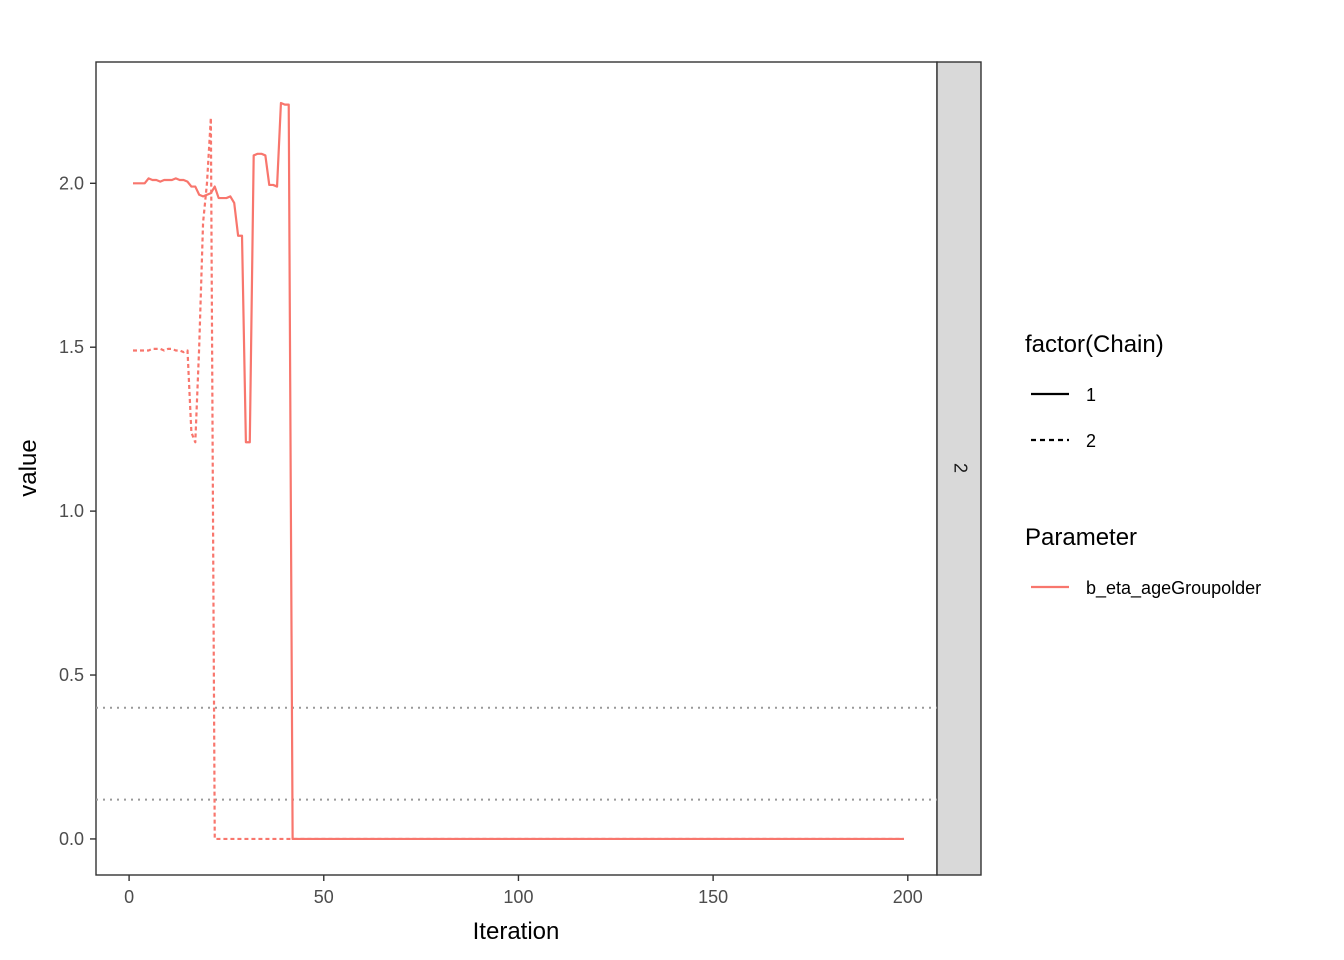 Image resolution: width=1344 pixels, height=960 pixels. I want to click on y-tick-label: 0.0, so click(71, 839).